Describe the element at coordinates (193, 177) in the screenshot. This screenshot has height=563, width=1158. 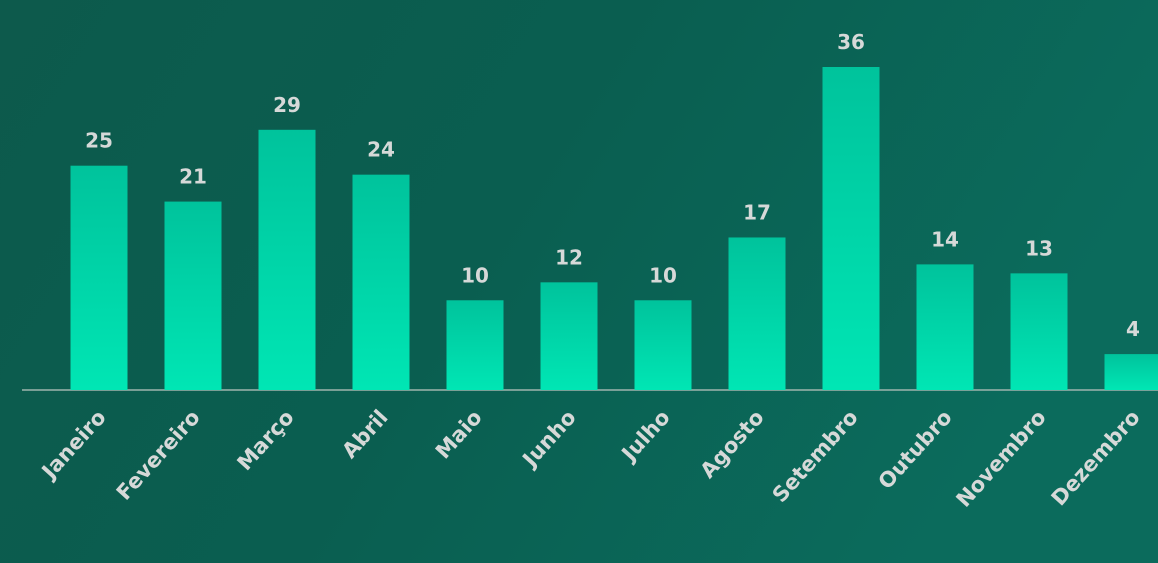
I see `value-label: 21` at that location.